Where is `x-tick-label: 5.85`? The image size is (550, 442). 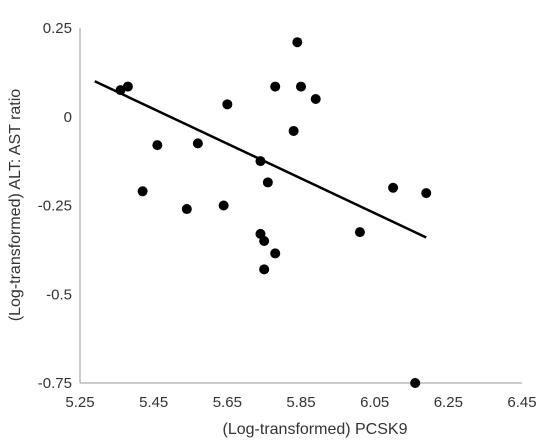
x-tick-label: 5.85 is located at coordinates (300, 402).